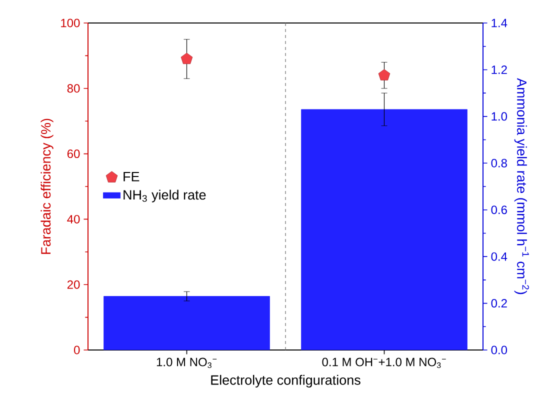 This screenshot has height=410, width=554. Describe the element at coordinates (186, 363) in the screenshot. I see `x-tick-label: 1.0 M NO$_{3}$−` at that location.